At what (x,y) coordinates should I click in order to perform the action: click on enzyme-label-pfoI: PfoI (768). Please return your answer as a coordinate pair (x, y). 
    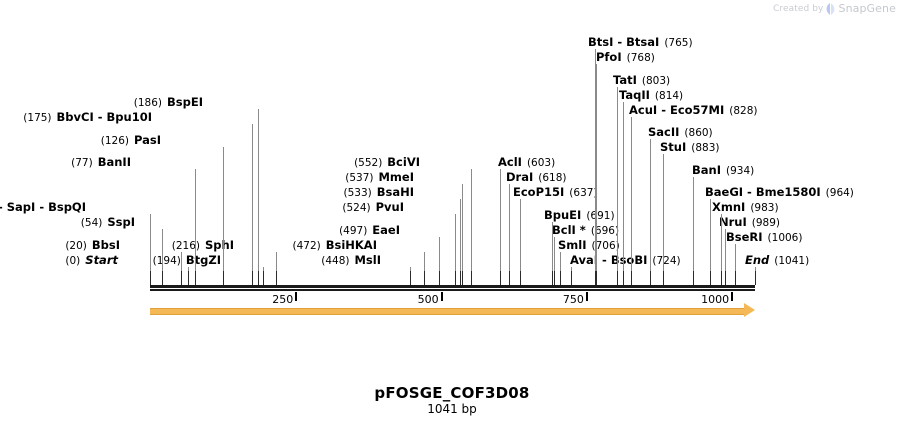
    Looking at the image, I should click on (625, 58).